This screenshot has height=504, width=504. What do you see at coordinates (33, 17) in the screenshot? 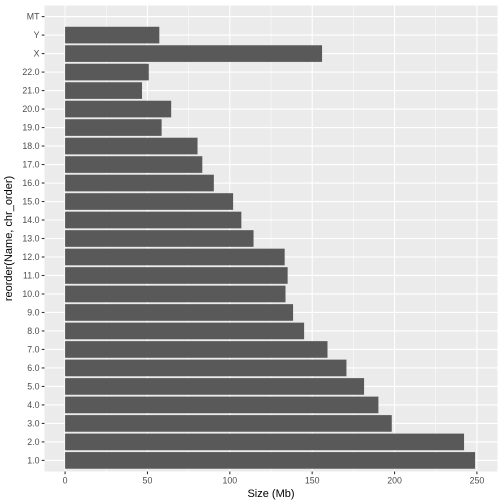
I see `y-tick-label: MT` at bounding box center [33, 17].